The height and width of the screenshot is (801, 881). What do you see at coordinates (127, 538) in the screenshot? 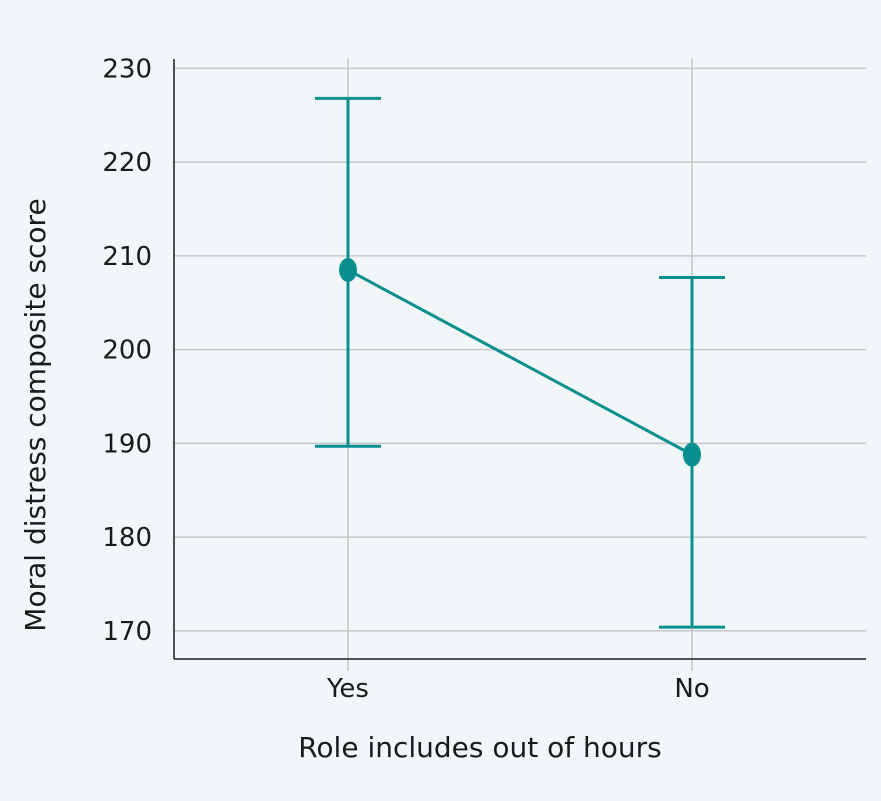
I see `y-tick-label: 180` at bounding box center [127, 538].